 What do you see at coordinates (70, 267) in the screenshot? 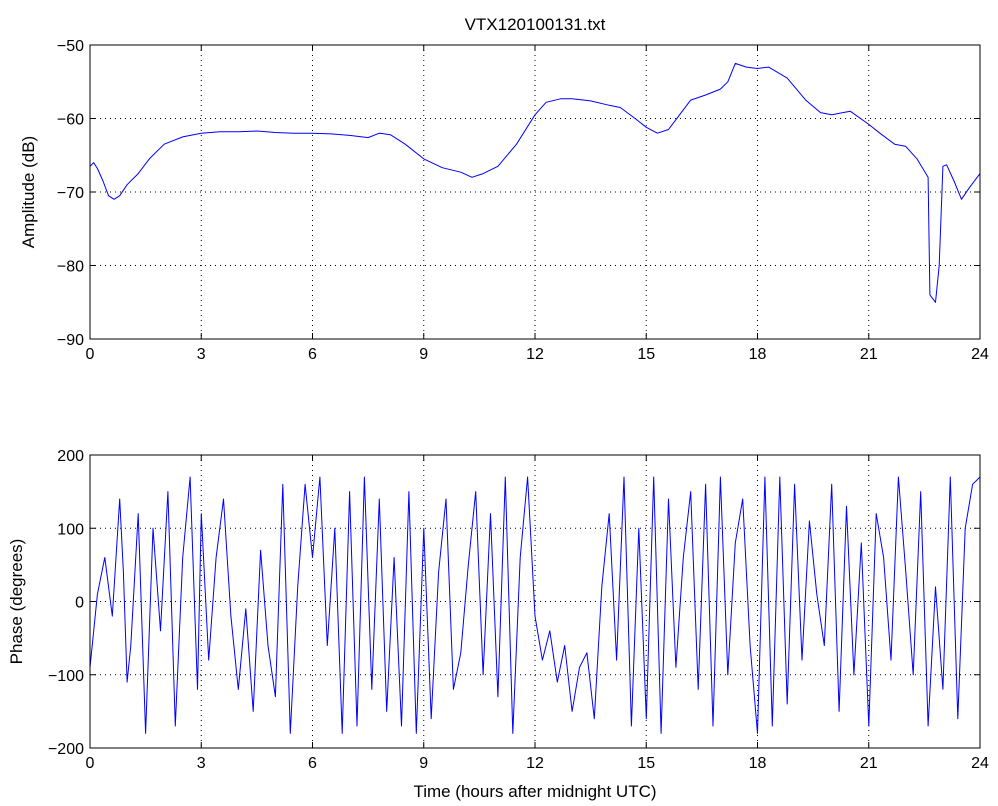
I see `y-tick-label: −80` at bounding box center [70, 267].